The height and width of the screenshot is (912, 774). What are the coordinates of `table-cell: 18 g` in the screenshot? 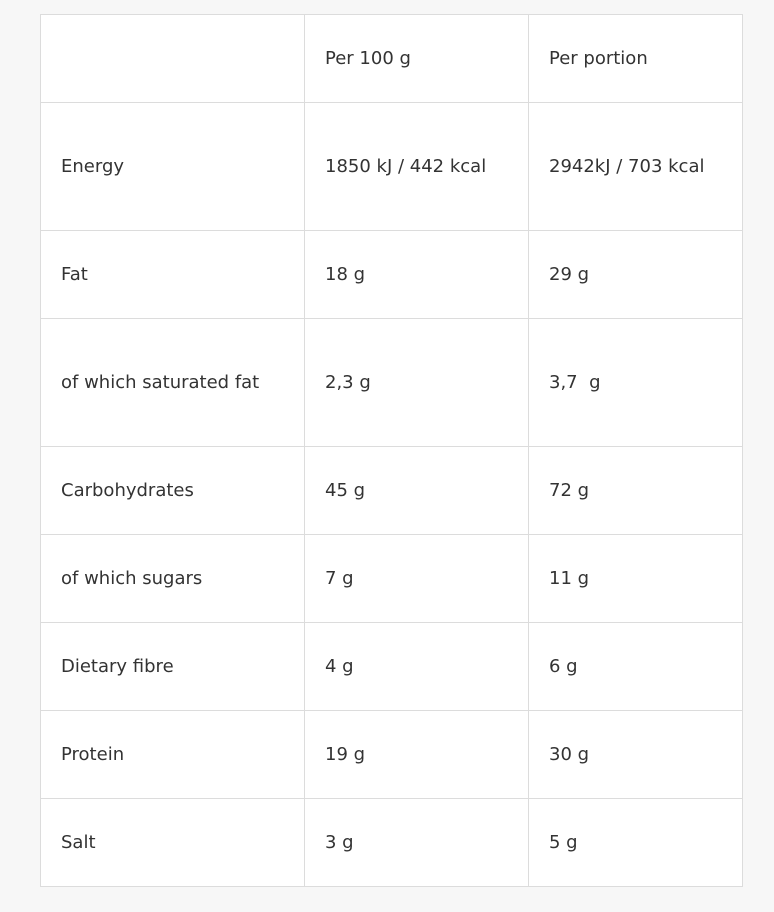 It's located at (416, 274).